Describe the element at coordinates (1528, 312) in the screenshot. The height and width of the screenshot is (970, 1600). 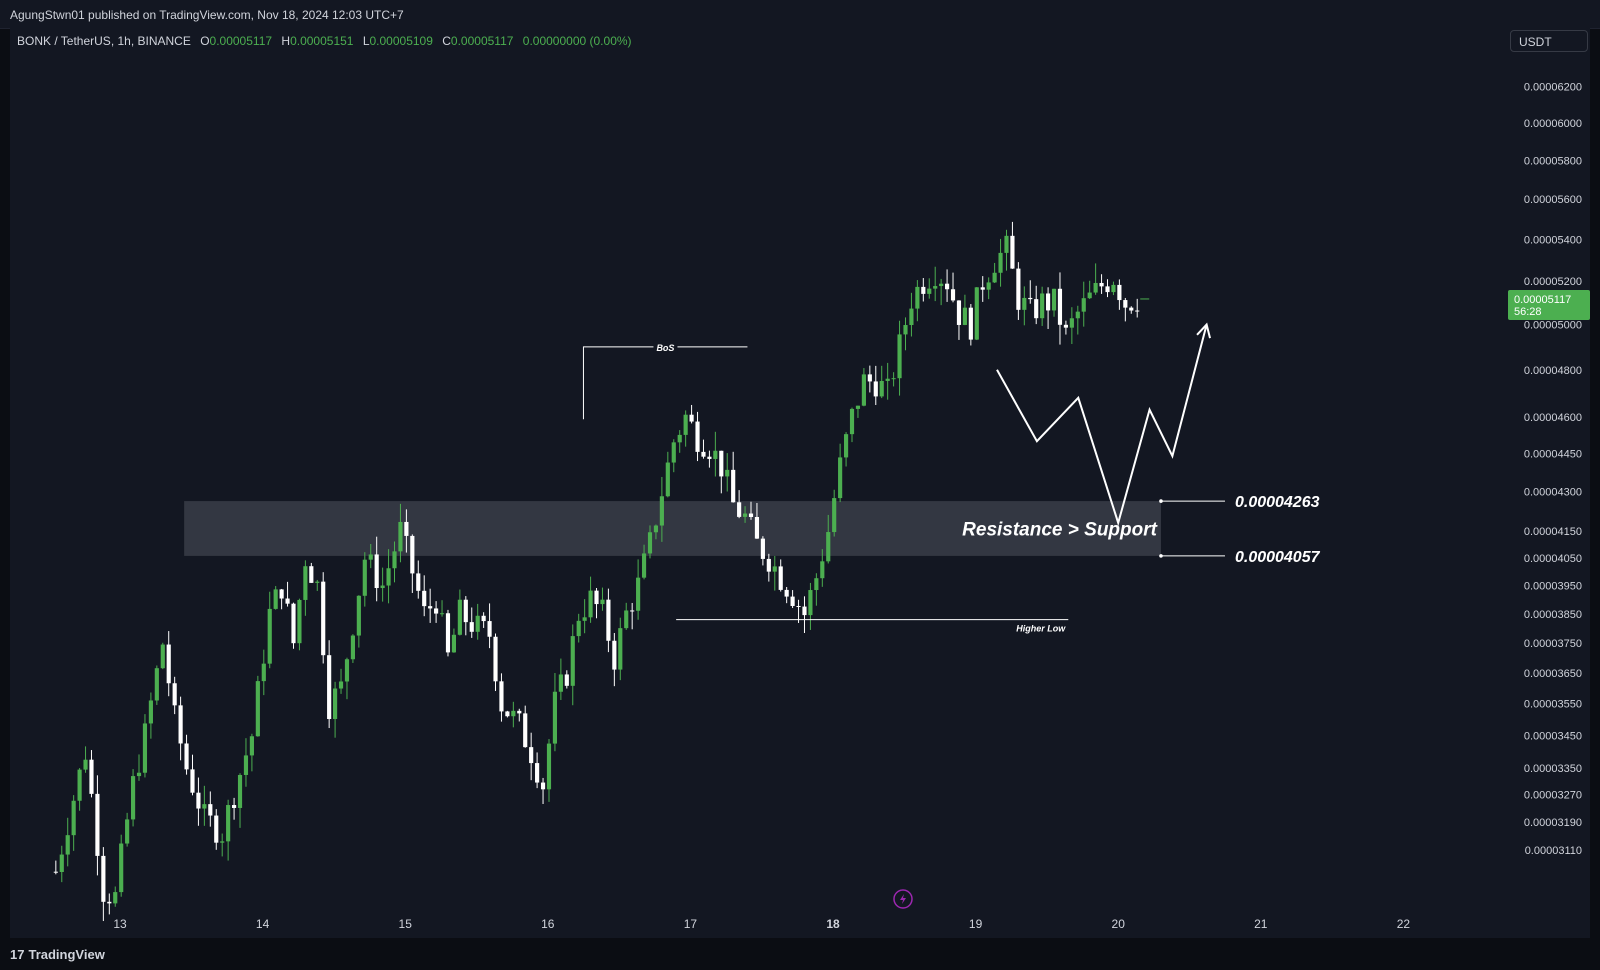
I see `bar-countdown-text: 56:28` at that location.